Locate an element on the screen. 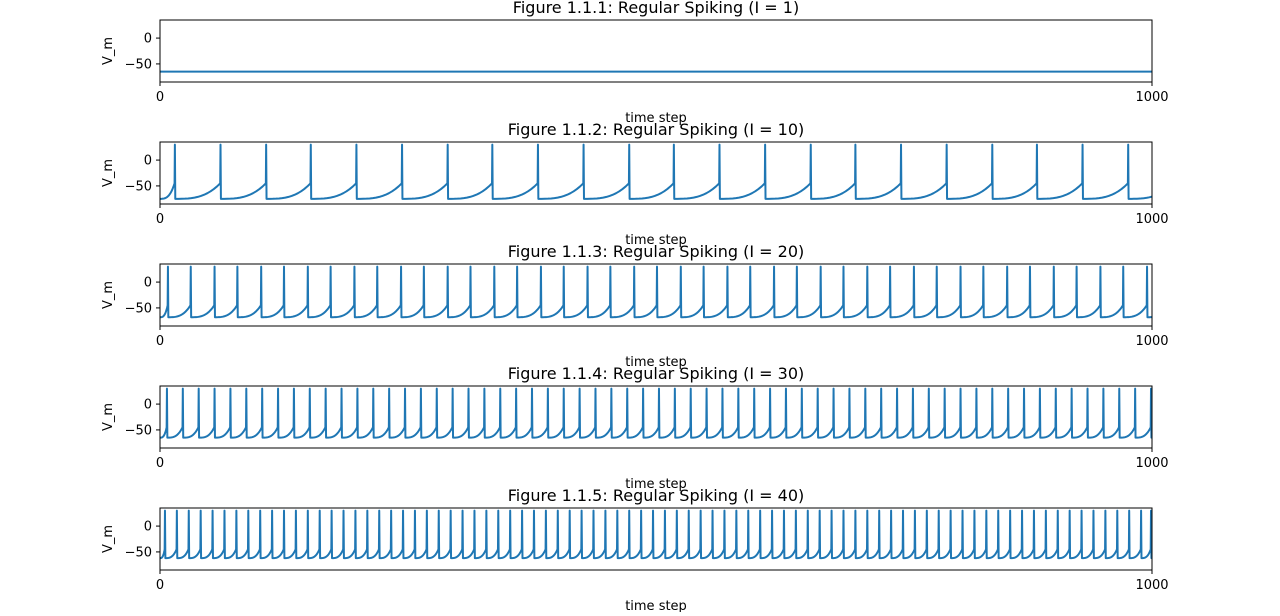 The image size is (1280, 616). subplot-title: Figure 1.1.4: Regular Spiking (I = 30) is located at coordinates (656, 373).